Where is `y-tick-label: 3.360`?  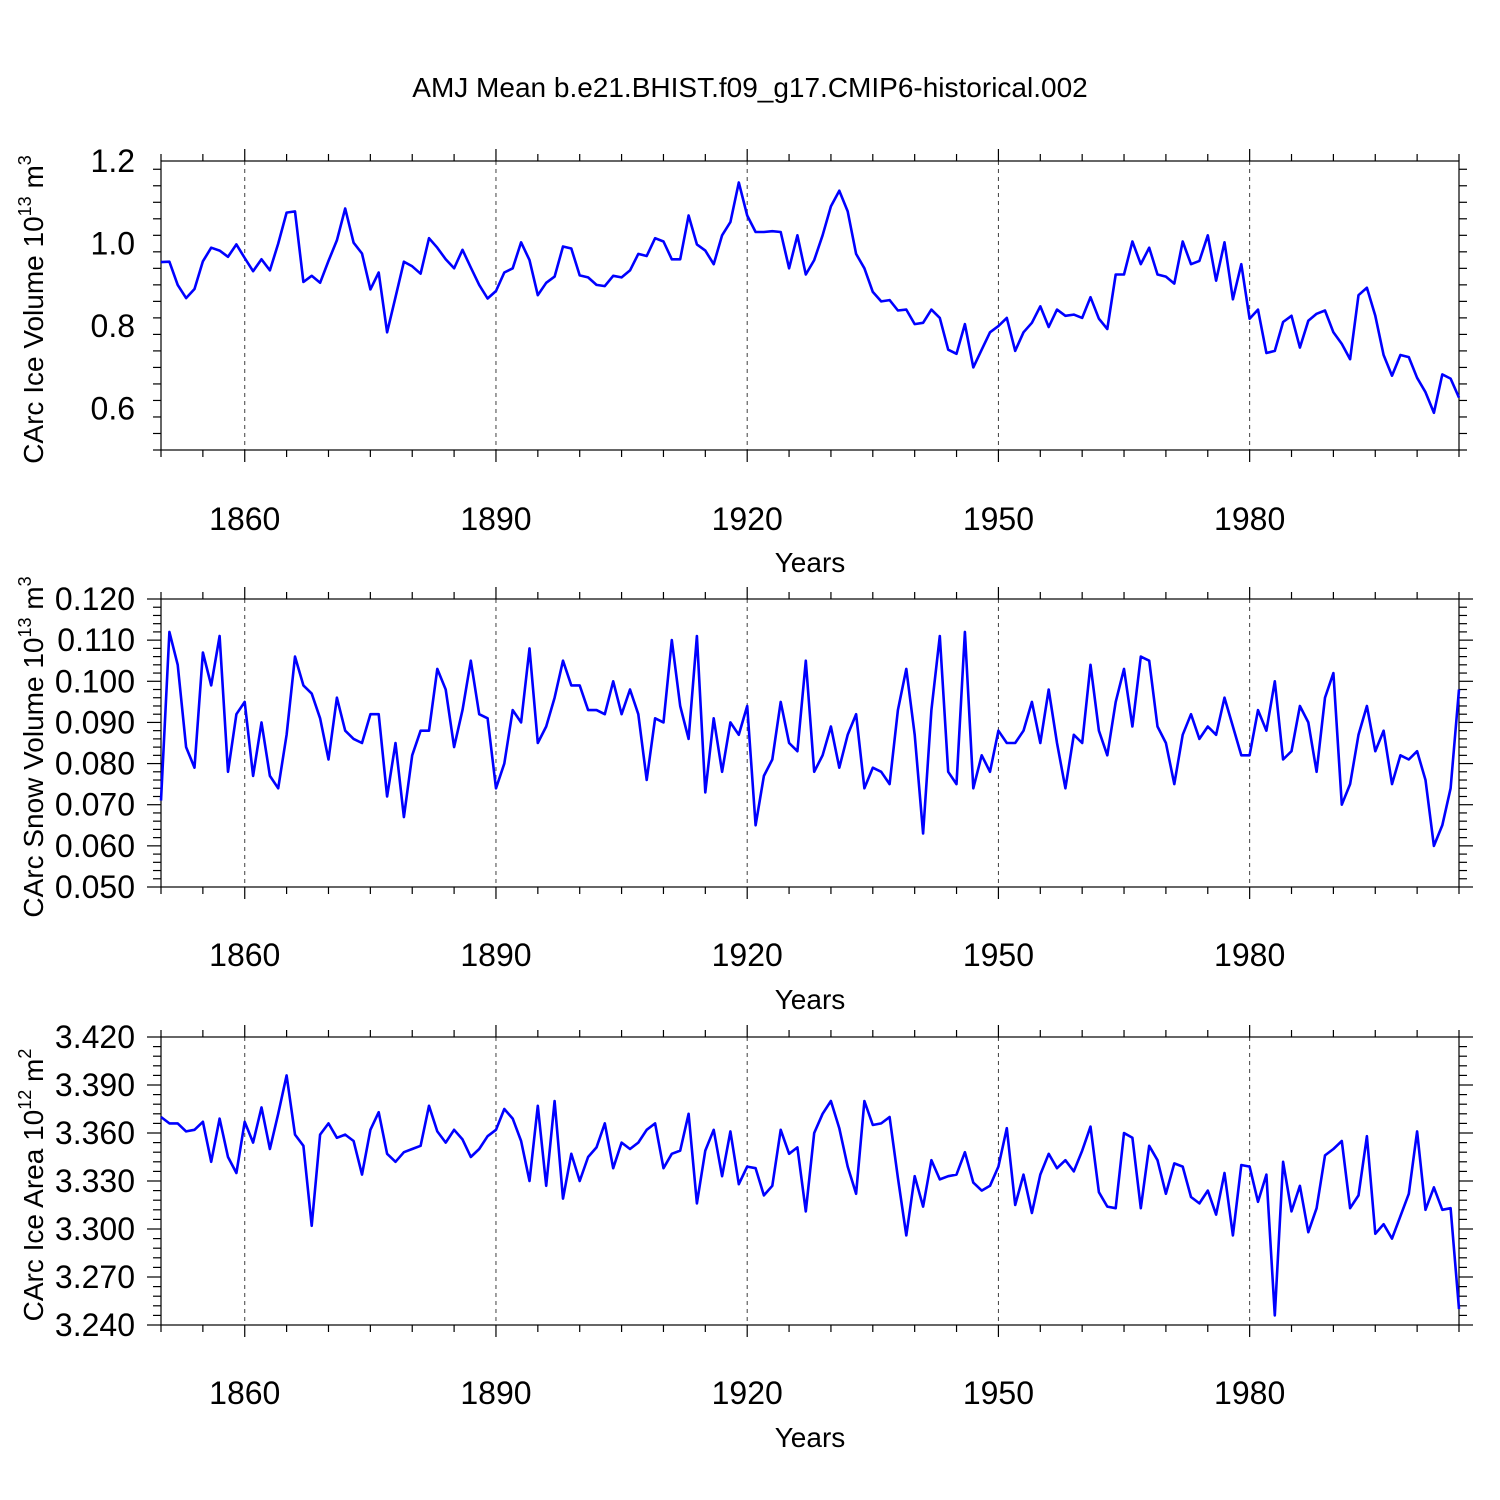 y-tick-label: 3.360 is located at coordinates (95, 1133).